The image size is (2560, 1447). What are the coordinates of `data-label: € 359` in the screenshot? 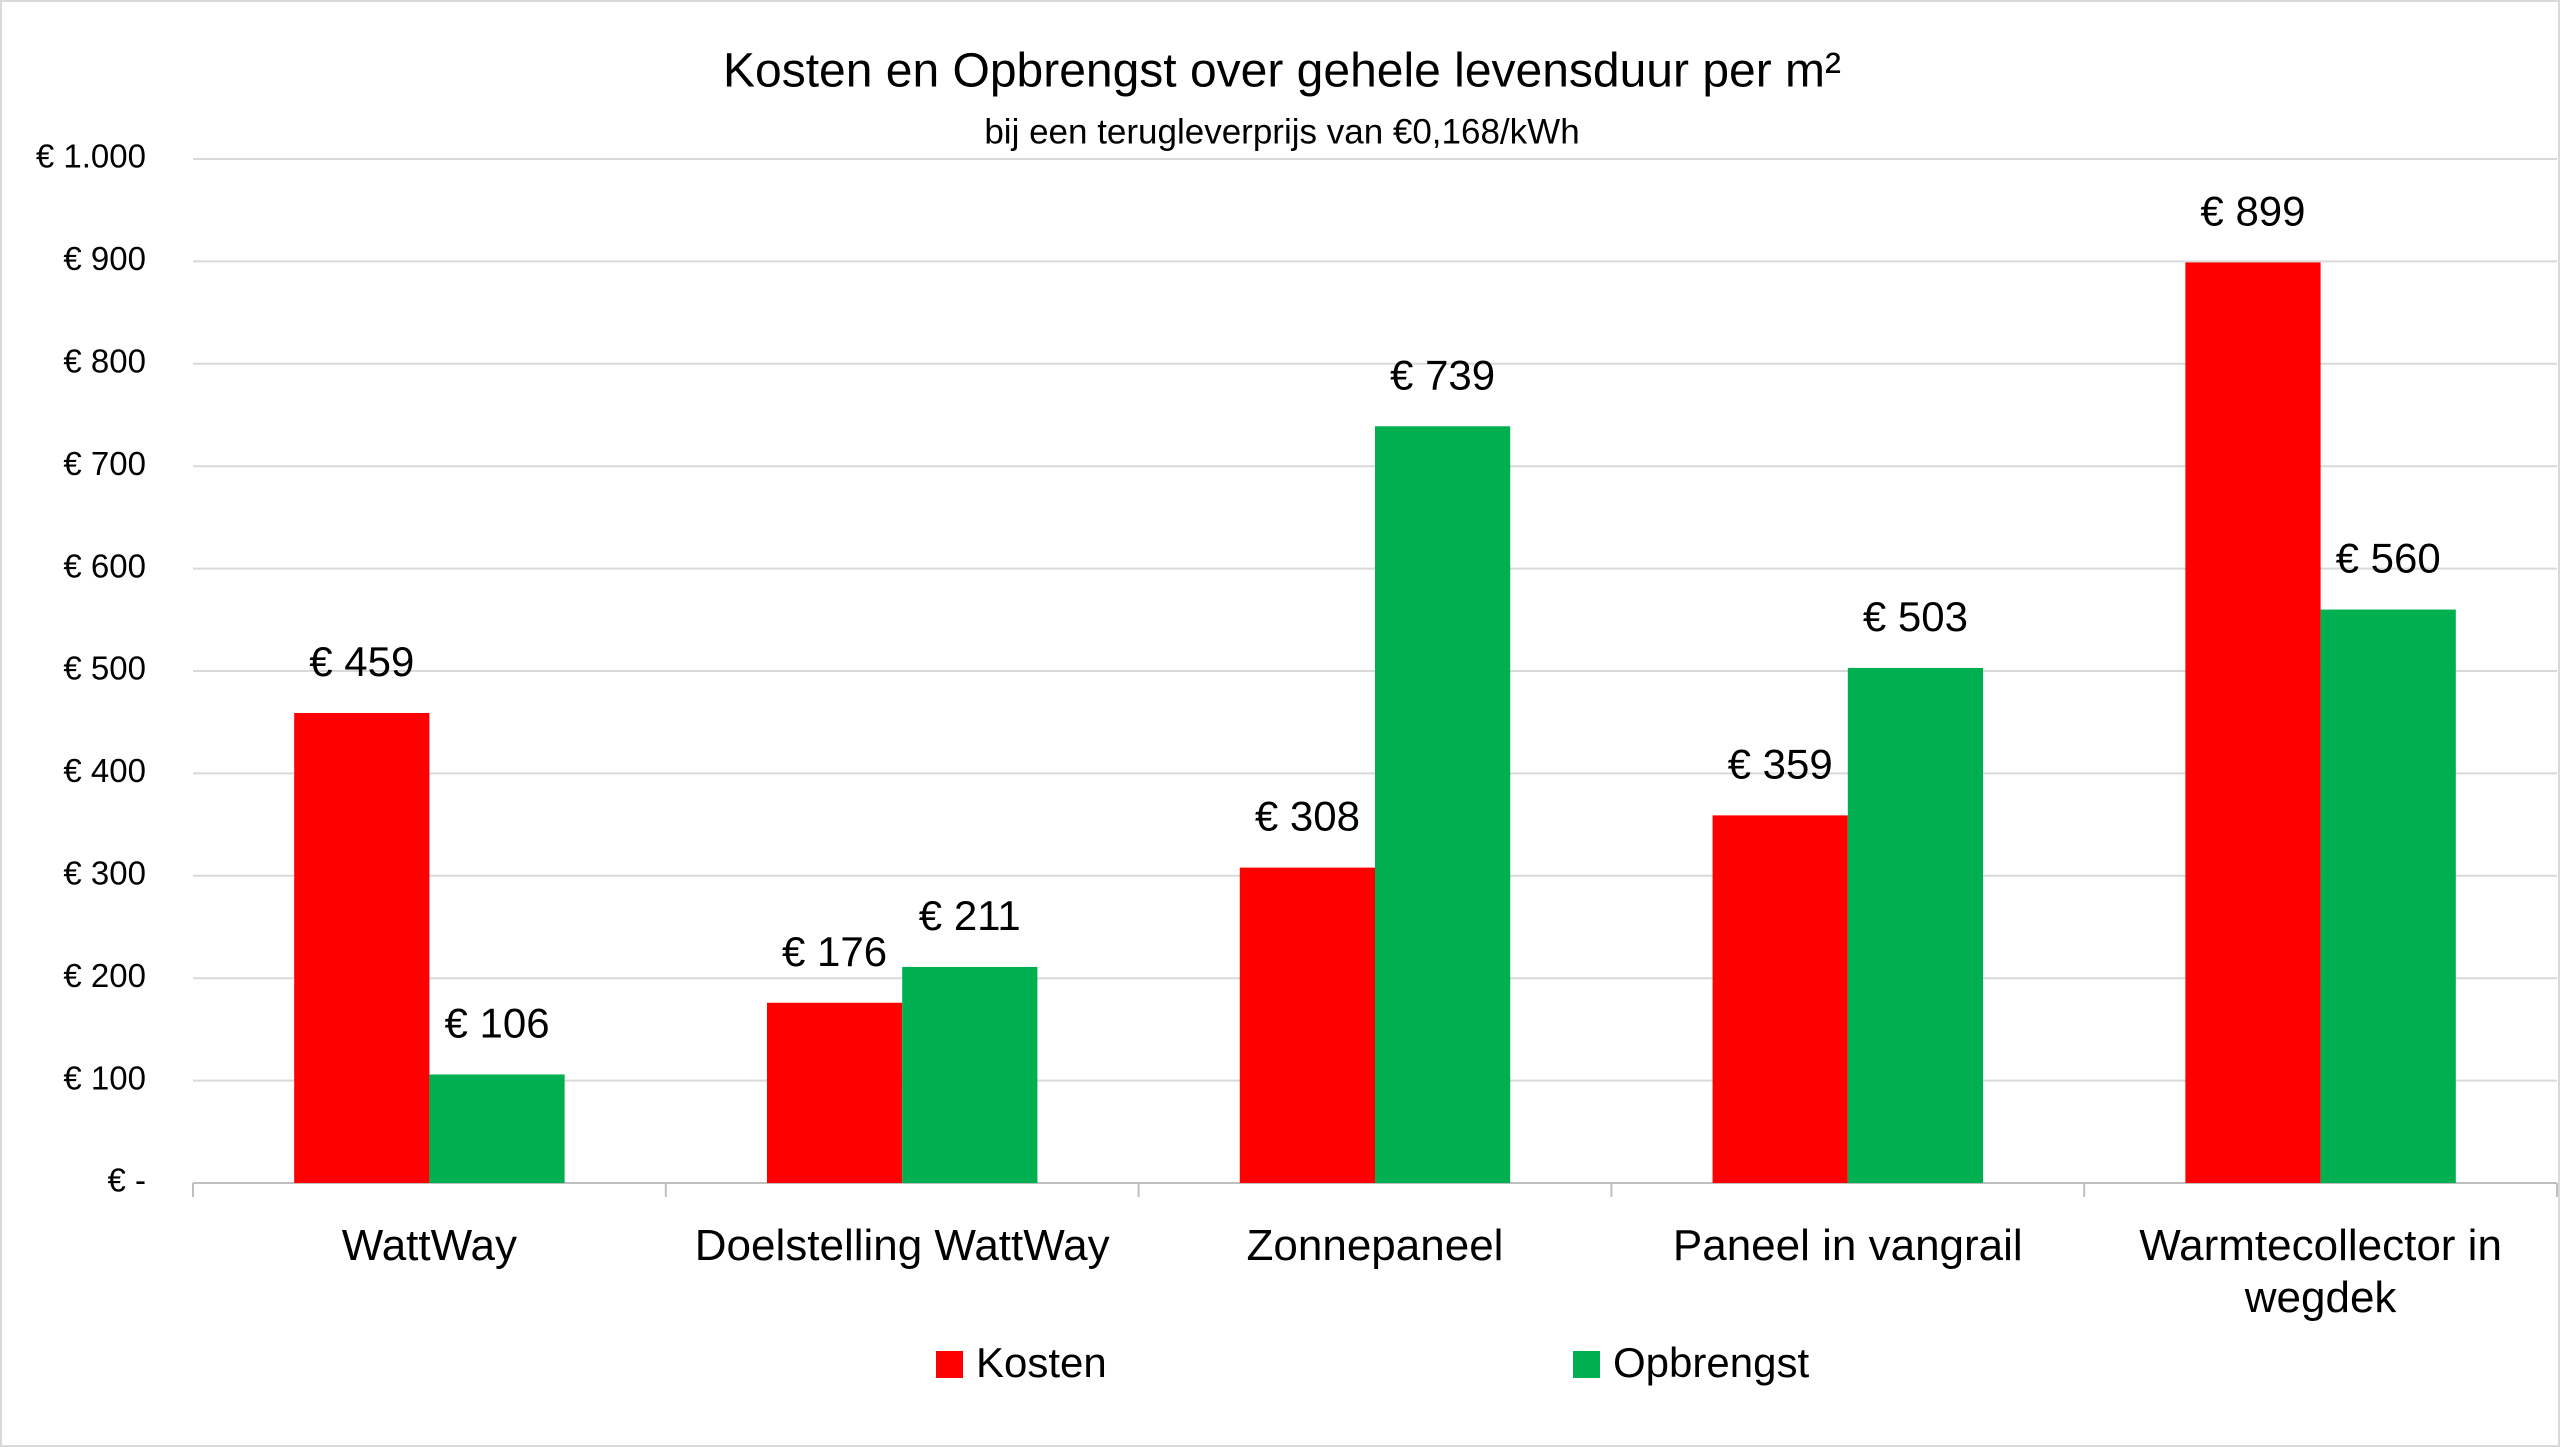 It's located at (1780, 763).